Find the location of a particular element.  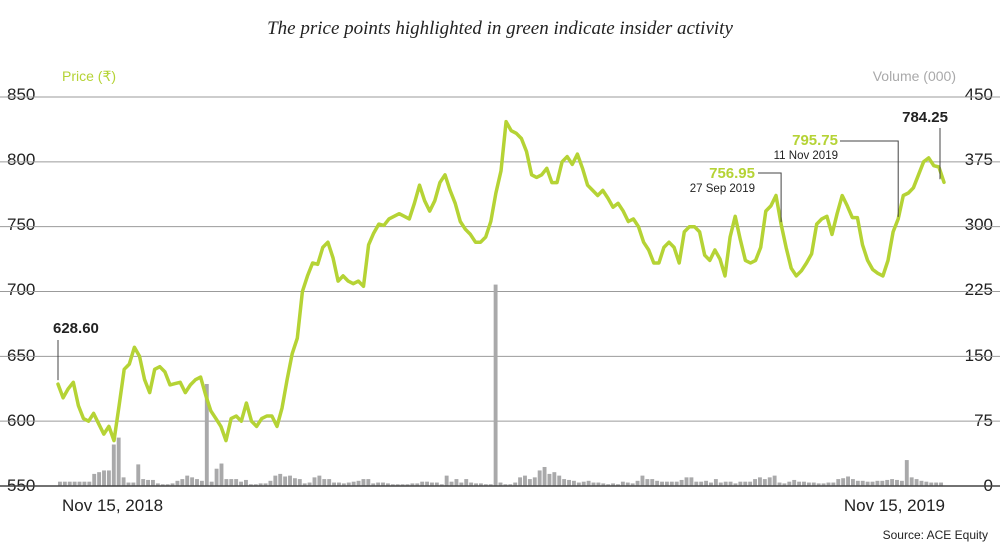

x-start-label: Nov 15, 2018 is located at coordinates (113, 505).